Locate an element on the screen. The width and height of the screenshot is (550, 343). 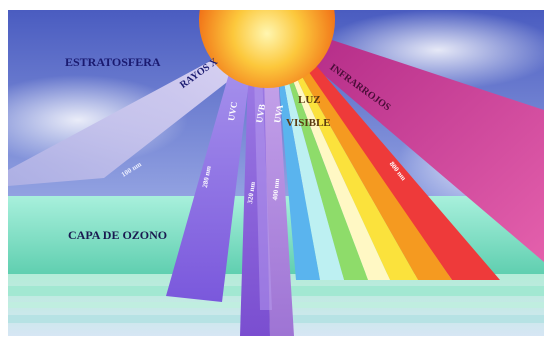
ozone-layer-label: CAPA DE OZONO is located at coordinates (118, 235).